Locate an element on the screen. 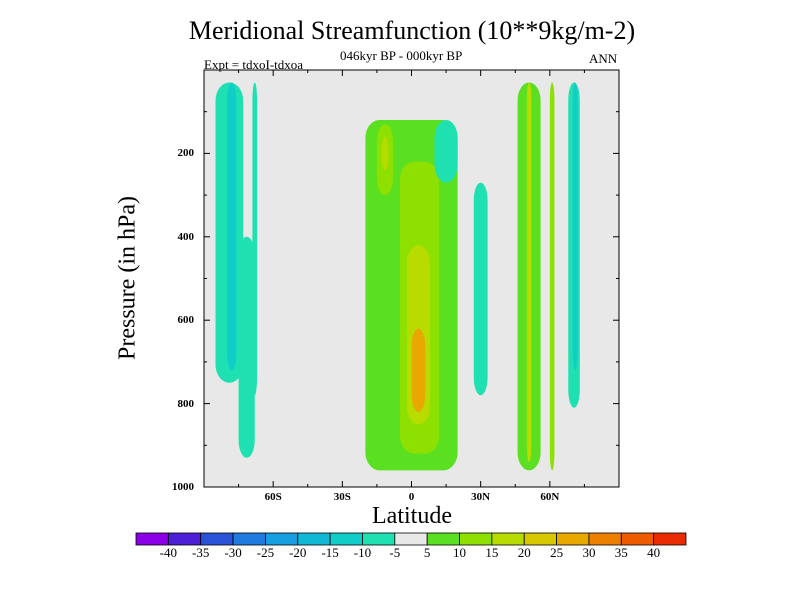  colorbar-label: 30 is located at coordinates (589, 552).